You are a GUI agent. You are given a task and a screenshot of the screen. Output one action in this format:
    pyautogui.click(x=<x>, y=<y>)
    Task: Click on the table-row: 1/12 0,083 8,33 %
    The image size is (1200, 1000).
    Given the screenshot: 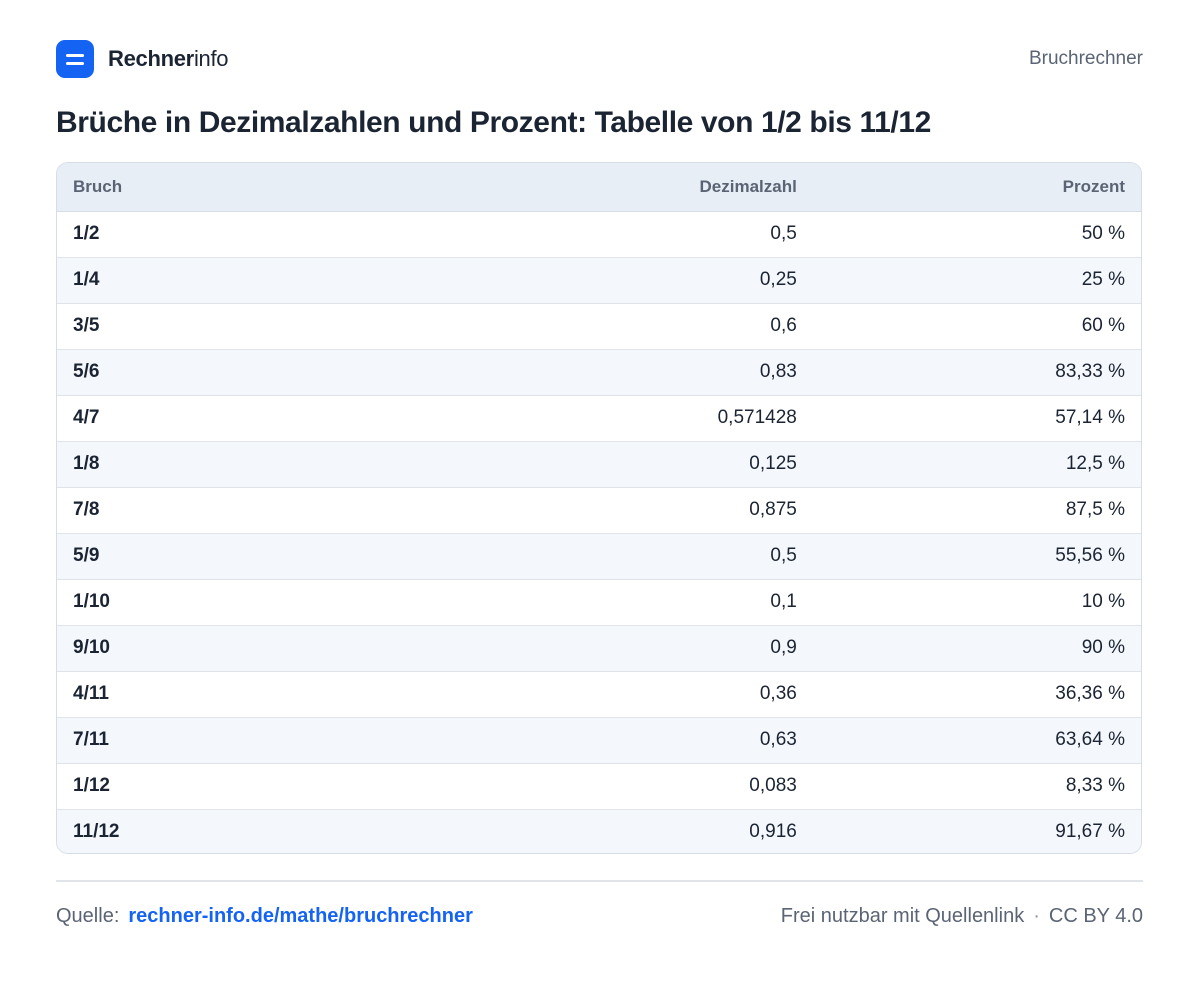 What is the action you would take?
    pyautogui.click(x=599, y=786)
    